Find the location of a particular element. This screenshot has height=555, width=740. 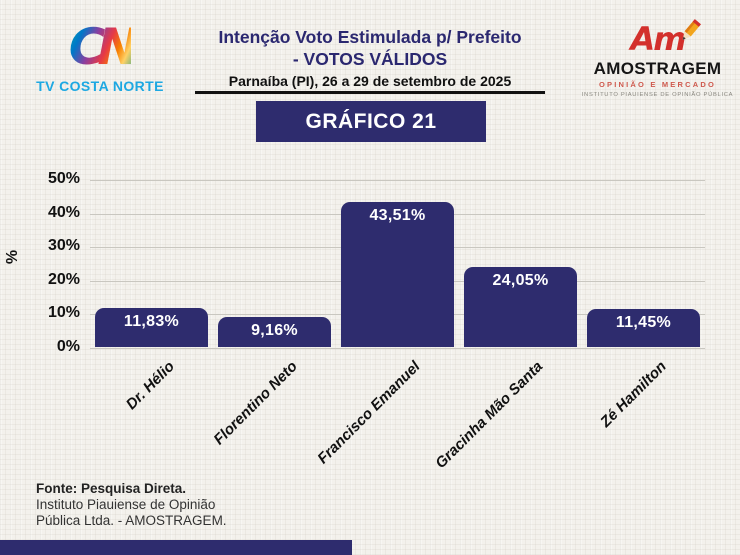

subtitle-underline is located at coordinates (370, 92).